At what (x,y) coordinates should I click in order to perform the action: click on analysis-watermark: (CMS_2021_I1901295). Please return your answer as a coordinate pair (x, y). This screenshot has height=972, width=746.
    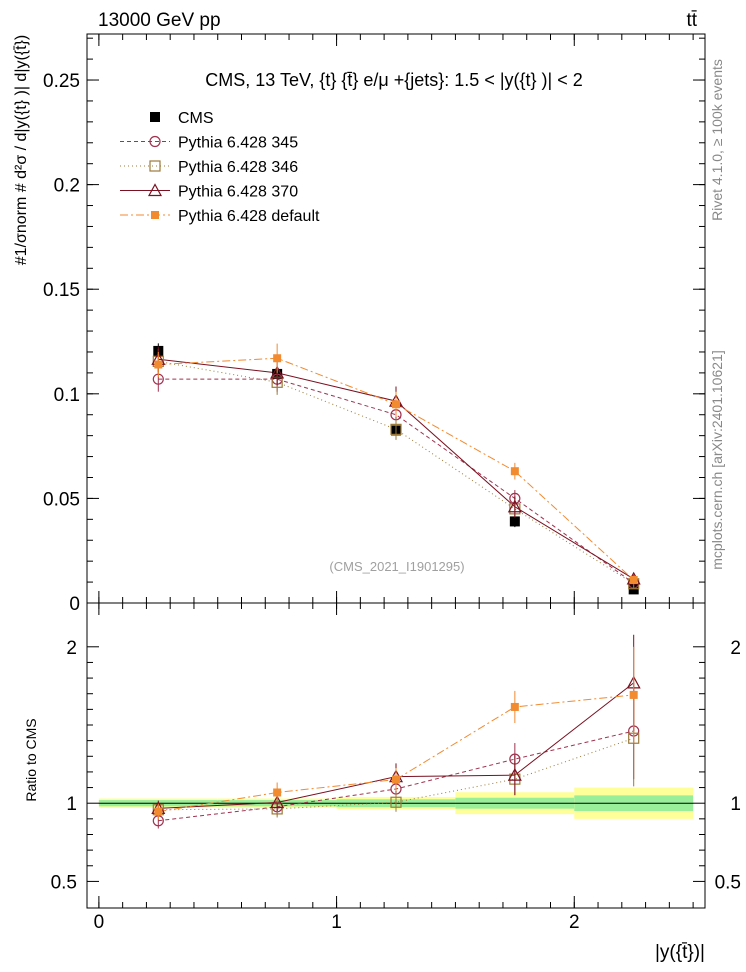
    Looking at the image, I should click on (396, 566).